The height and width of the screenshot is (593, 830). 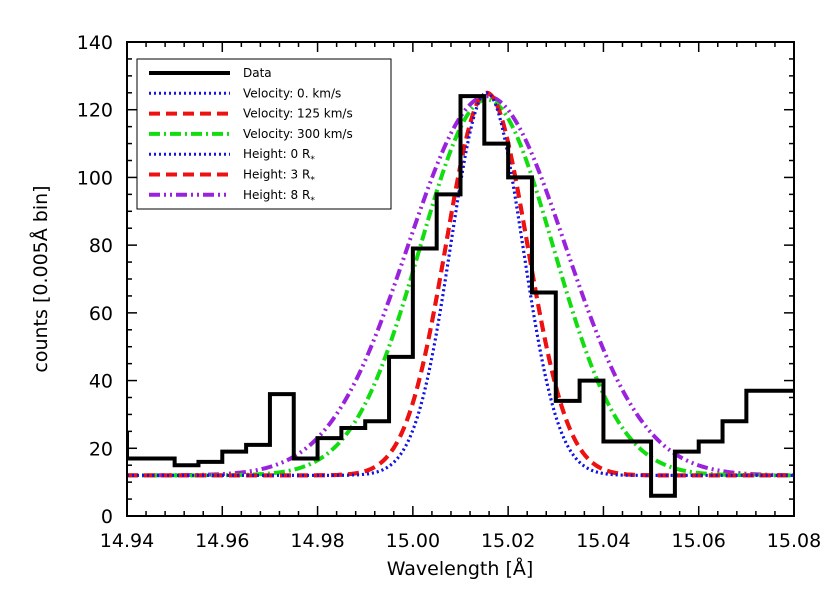 I want to click on x-tick-label: 14.96, so click(x=222, y=541).